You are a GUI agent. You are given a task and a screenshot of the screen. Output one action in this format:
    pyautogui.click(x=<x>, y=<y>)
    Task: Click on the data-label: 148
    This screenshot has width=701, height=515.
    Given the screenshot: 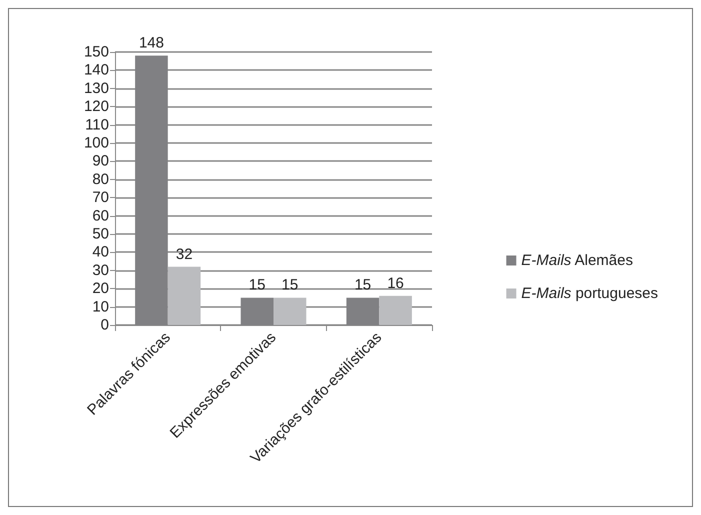 What is the action you would take?
    pyautogui.click(x=151, y=43)
    